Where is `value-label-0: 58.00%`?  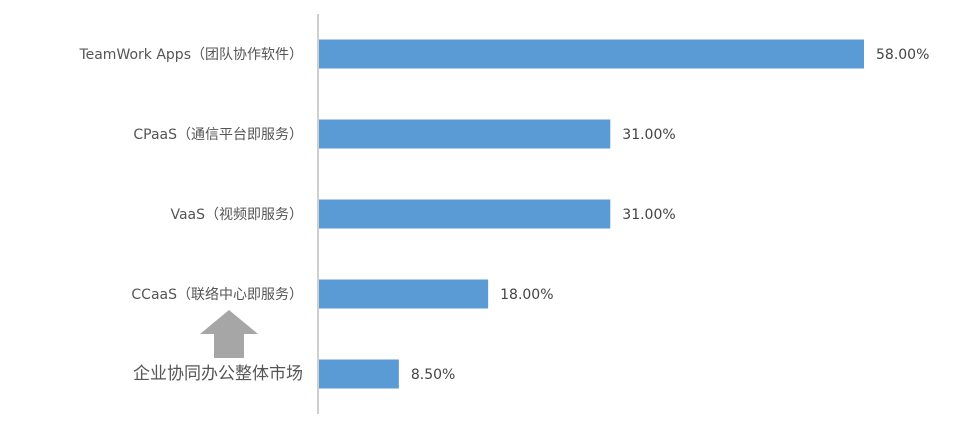 value-label-0: 58.00% is located at coordinates (902, 55).